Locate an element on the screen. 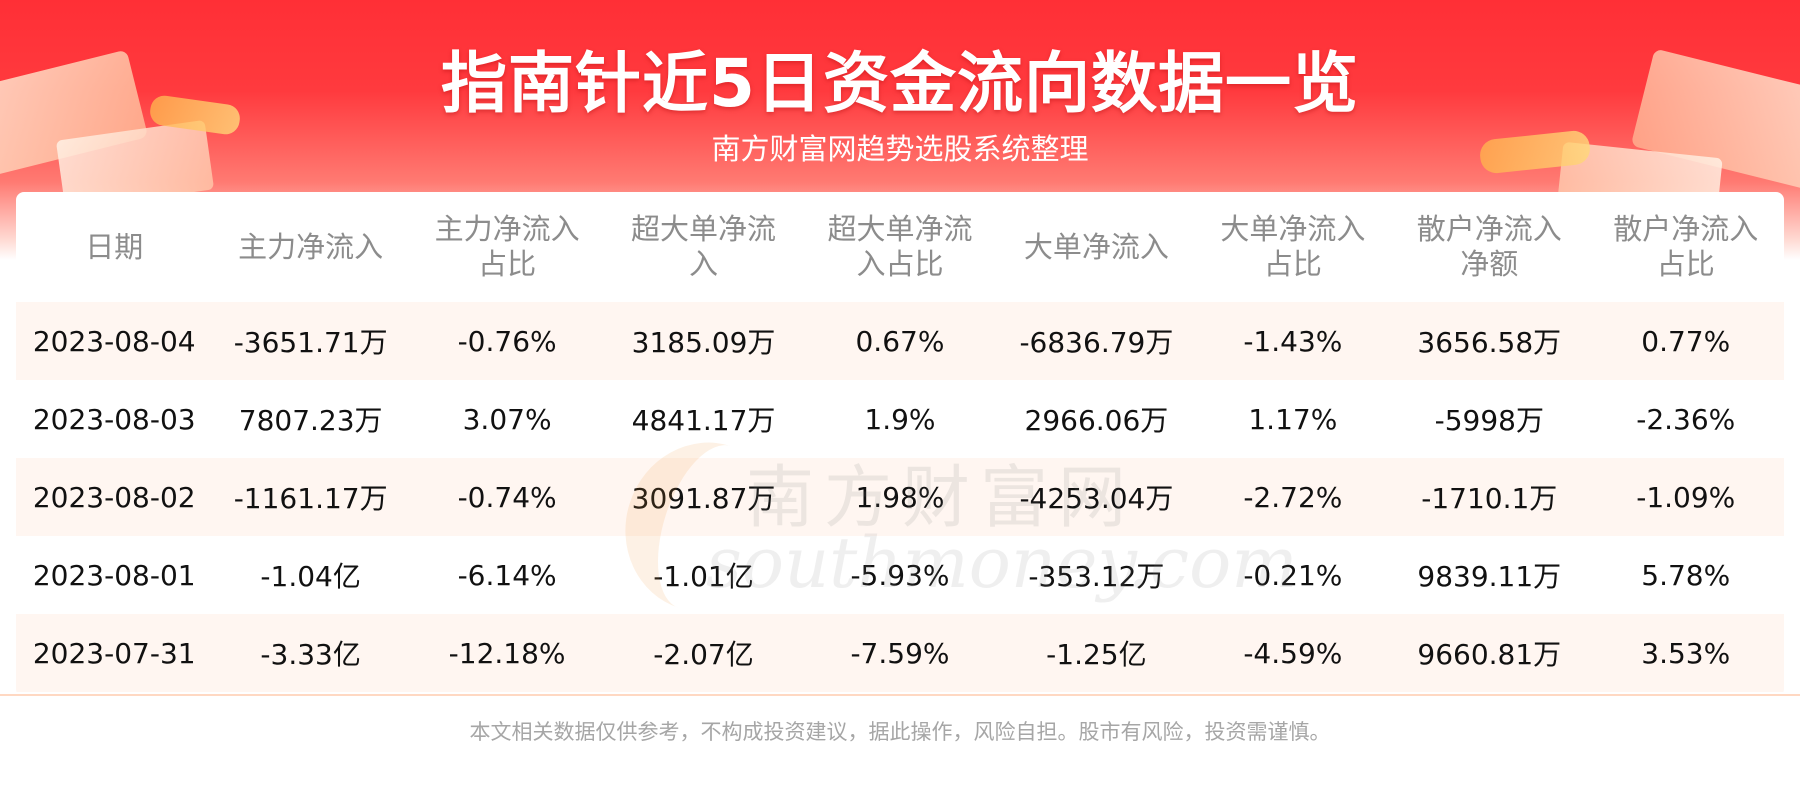 Image resolution: width=1800 pixels, height=800 pixels. table-cell: 1.9% is located at coordinates (900, 419).